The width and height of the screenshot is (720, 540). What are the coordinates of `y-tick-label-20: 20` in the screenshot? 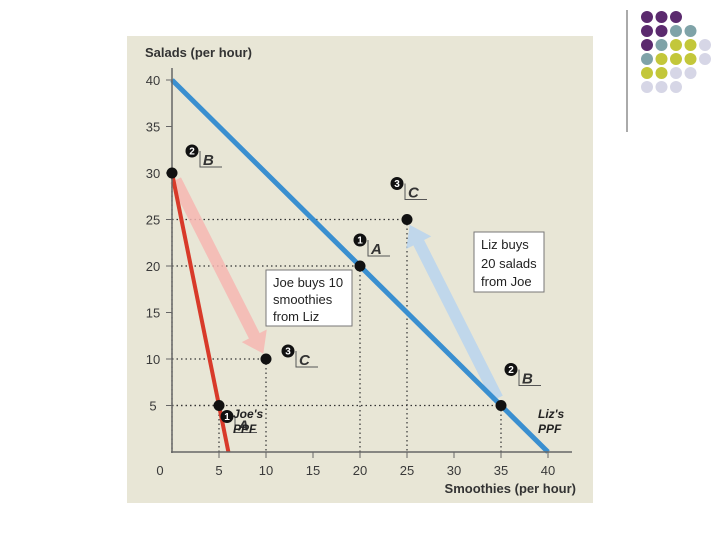 It's located at (153, 266).